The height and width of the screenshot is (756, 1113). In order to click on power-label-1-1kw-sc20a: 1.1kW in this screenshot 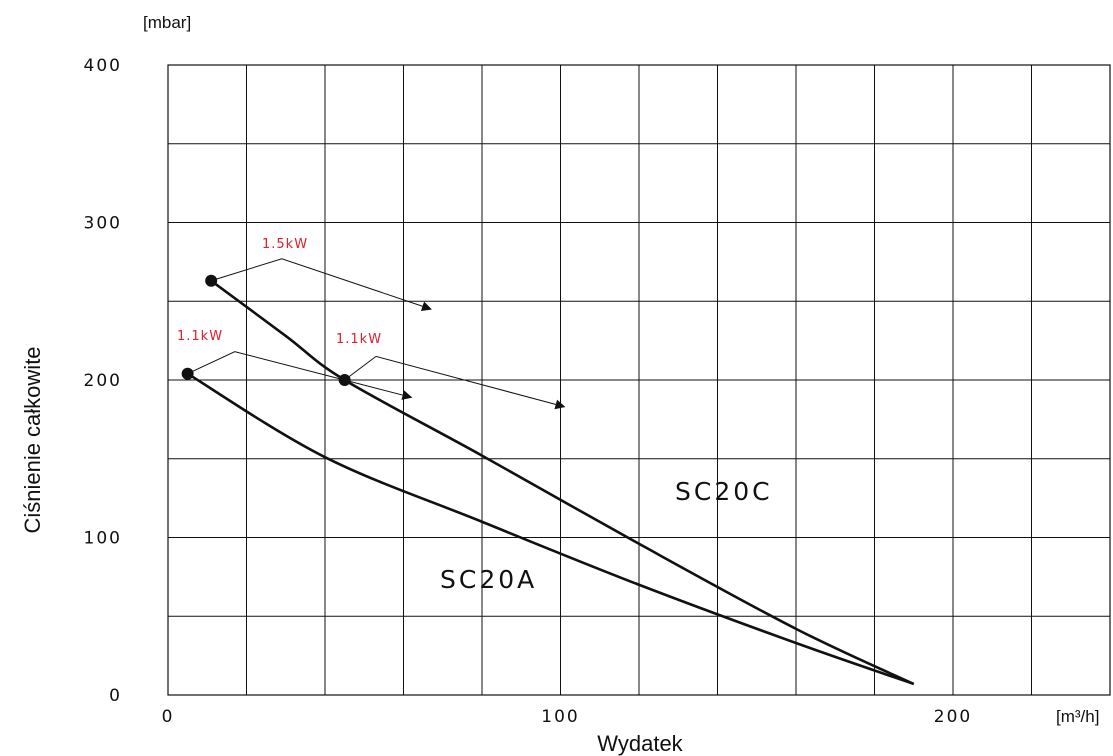, I will do `click(200, 336)`.